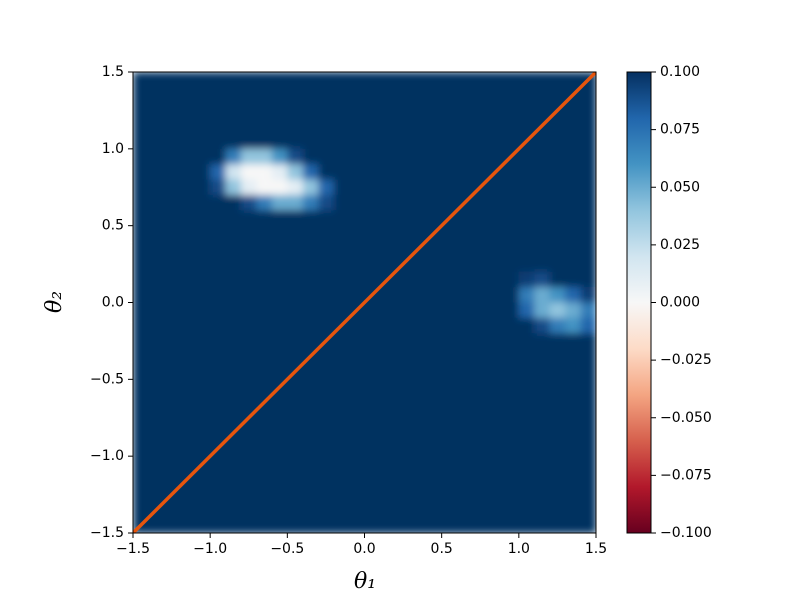 The width and height of the screenshot is (800, 600). What do you see at coordinates (365, 581) in the screenshot?
I see `x-axis-label: θ₁` at bounding box center [365, 581].